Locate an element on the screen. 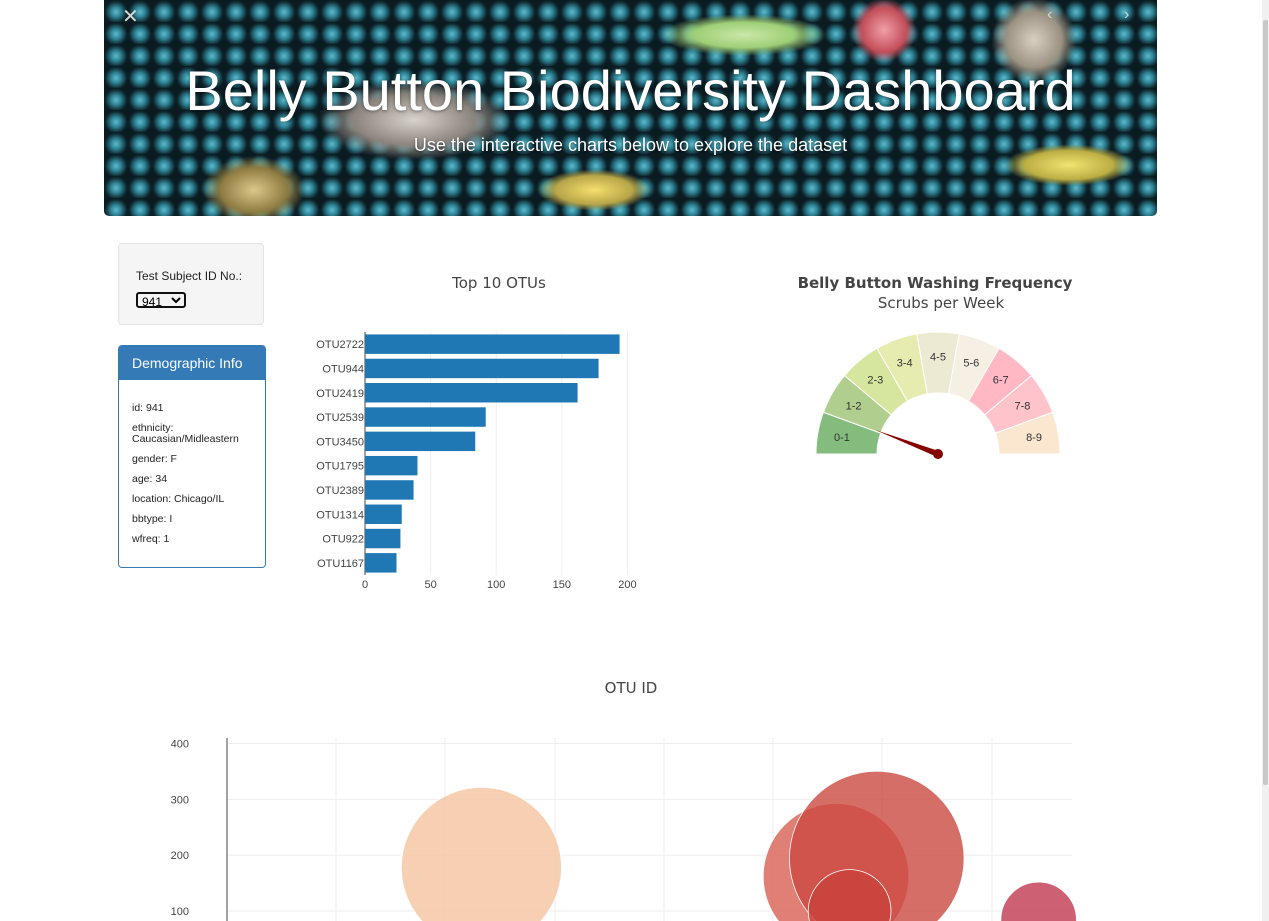 This screenshot has width=1269, height=921. demo-age: age: 34 is located at coordinates (150, 479).